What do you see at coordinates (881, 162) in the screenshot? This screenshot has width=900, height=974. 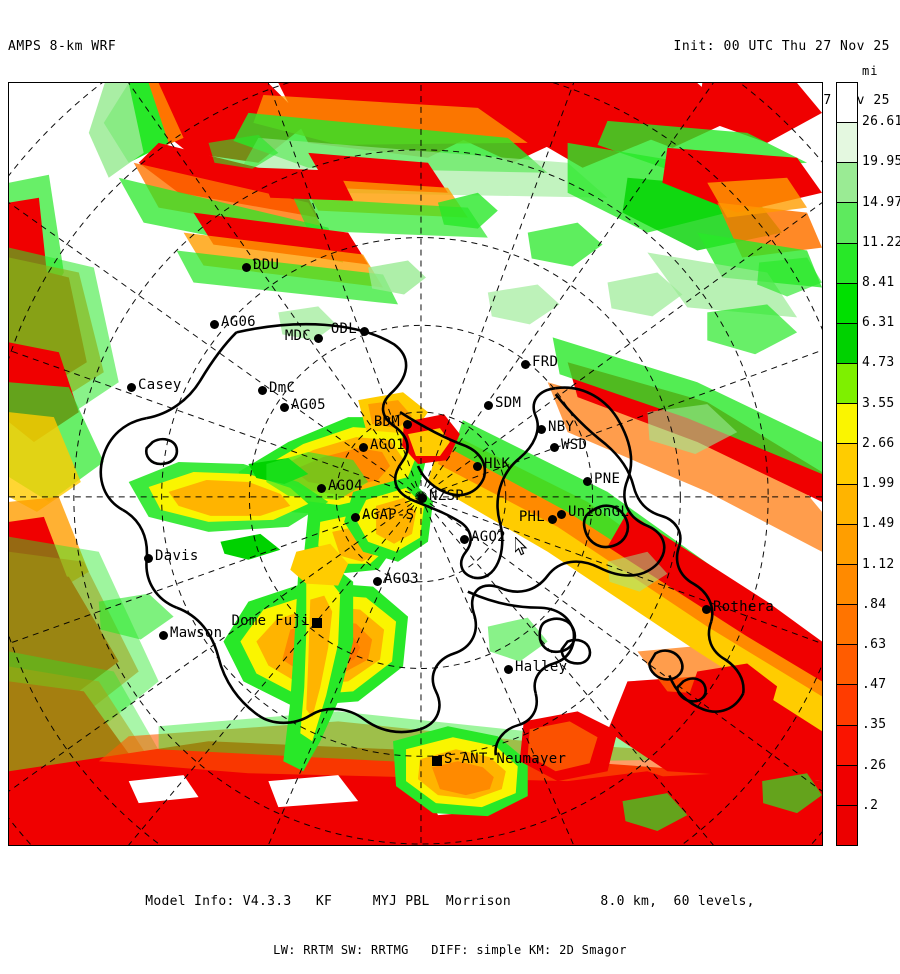 I see `colorbar-tick-19.95: 19.95` at bounding box center [881, 162].